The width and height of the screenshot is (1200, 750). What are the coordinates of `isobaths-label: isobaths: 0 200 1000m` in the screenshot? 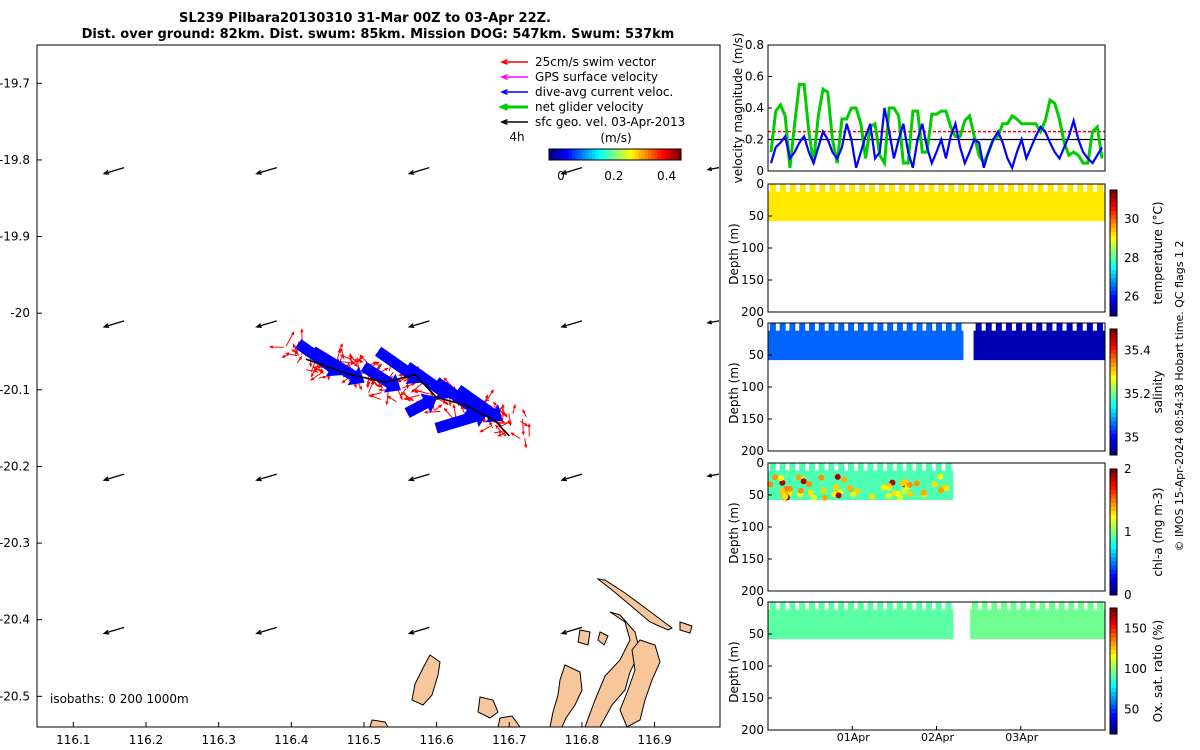 It's located at (119, 699).